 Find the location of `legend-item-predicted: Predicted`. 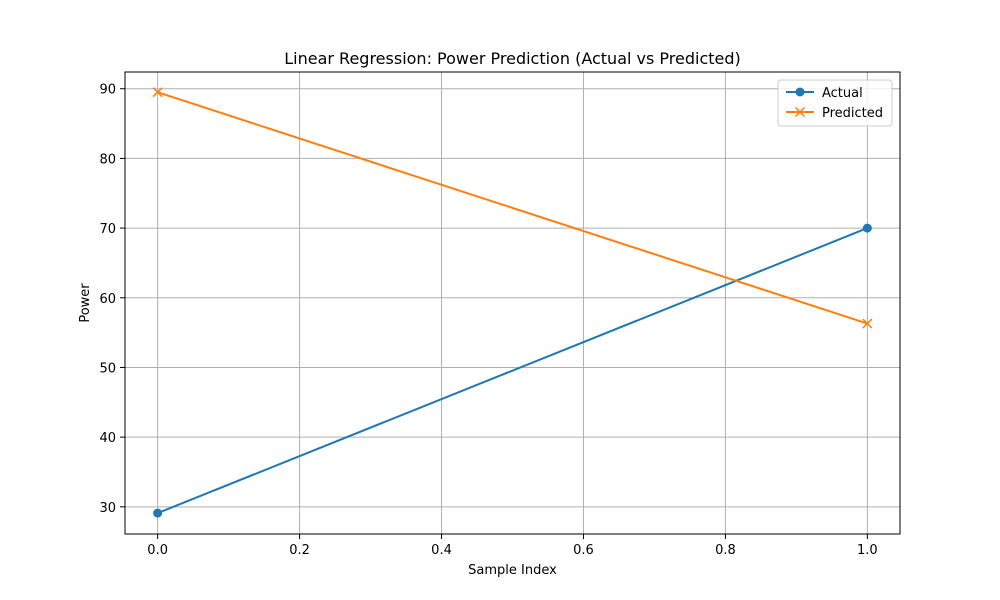

legend-item-predicted: Predicted is located at coordinates (834, 113).